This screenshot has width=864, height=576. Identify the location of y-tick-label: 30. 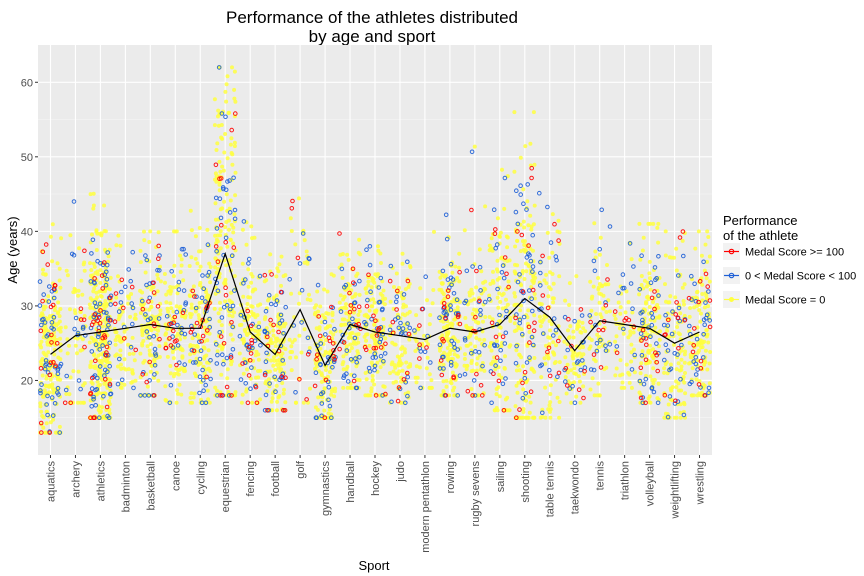
(27, 307).